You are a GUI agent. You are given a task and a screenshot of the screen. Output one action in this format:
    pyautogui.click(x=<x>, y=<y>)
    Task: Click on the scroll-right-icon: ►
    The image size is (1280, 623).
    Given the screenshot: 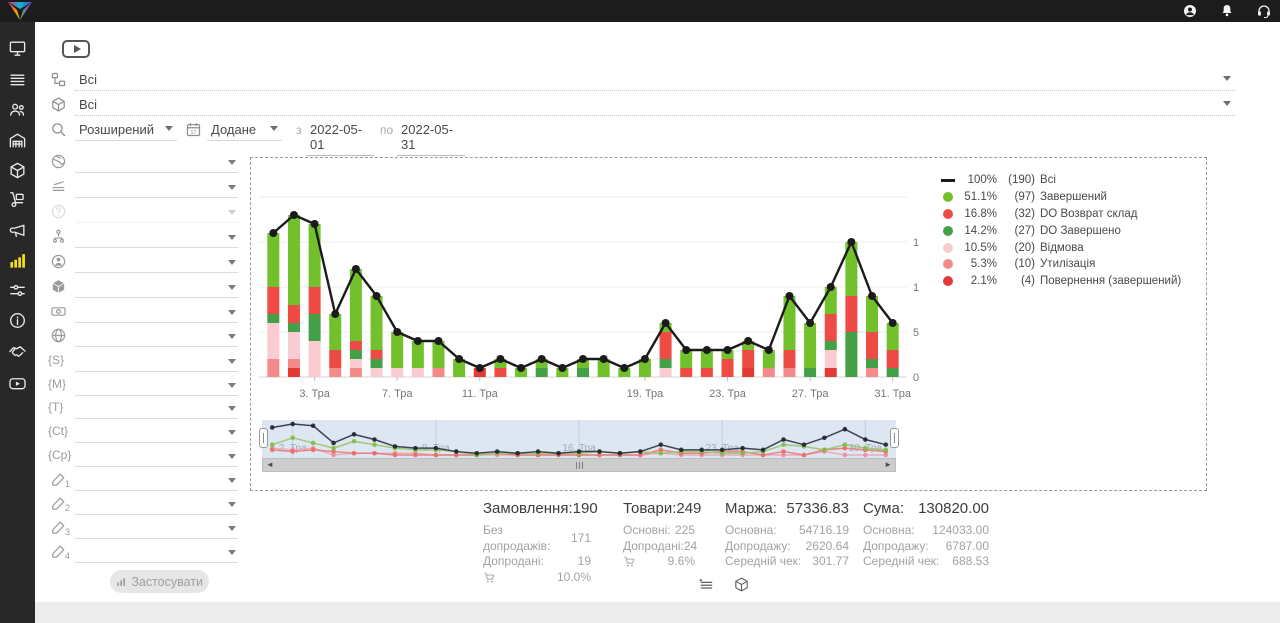 What is the action you would take?
    pyautogui.click(x=888, y=464)
    